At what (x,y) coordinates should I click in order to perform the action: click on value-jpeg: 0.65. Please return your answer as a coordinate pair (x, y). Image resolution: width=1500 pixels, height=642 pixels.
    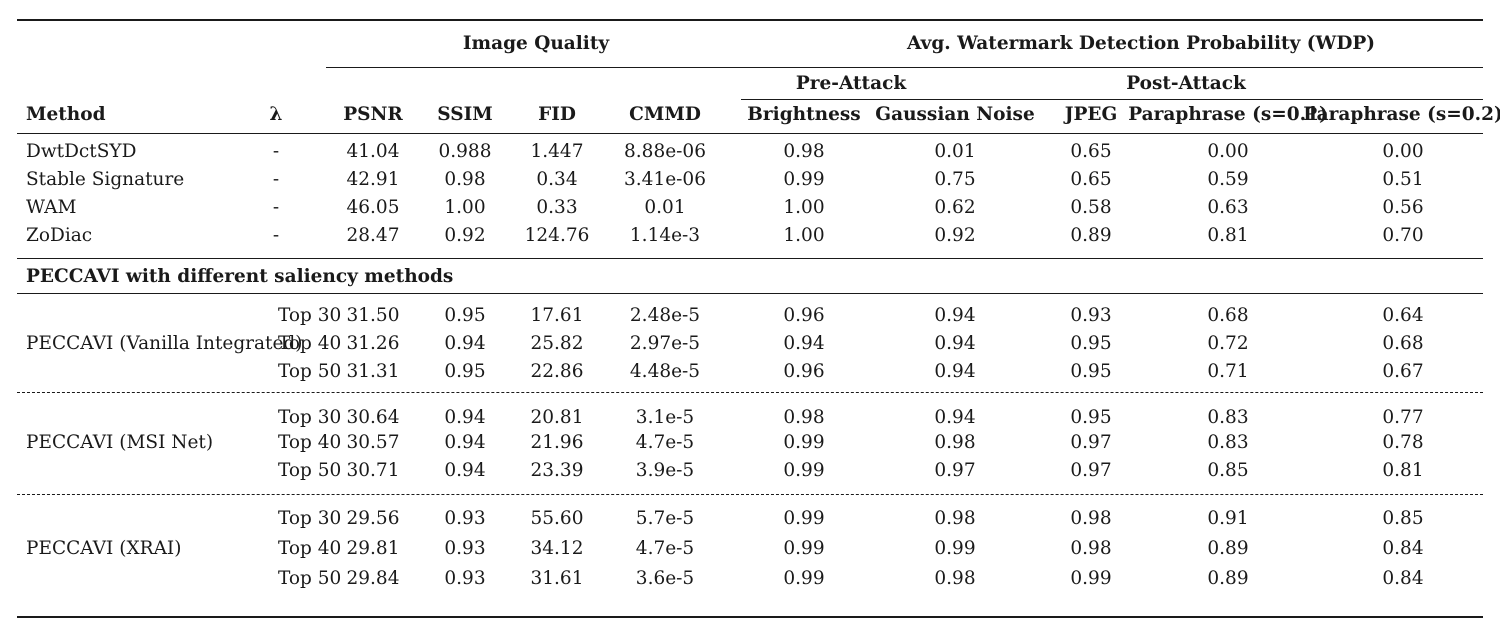
    Looking at the image, I should click on (1091, 151).